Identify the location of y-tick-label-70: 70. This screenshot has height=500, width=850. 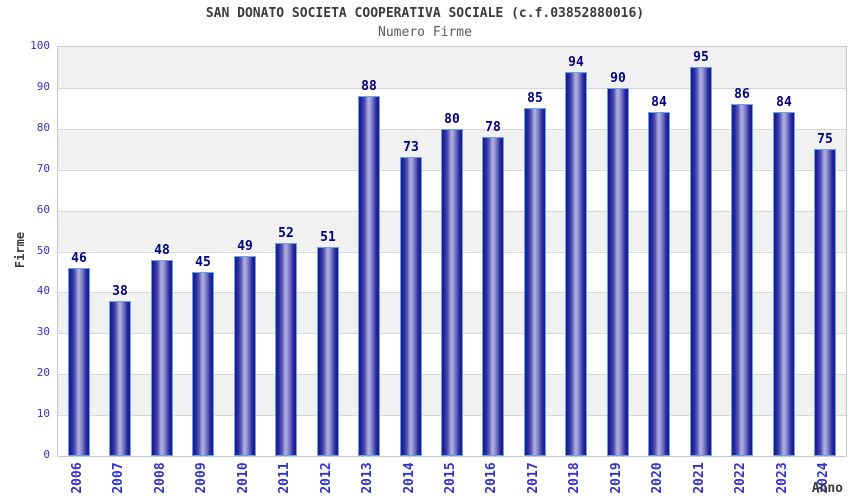
(43, 168).